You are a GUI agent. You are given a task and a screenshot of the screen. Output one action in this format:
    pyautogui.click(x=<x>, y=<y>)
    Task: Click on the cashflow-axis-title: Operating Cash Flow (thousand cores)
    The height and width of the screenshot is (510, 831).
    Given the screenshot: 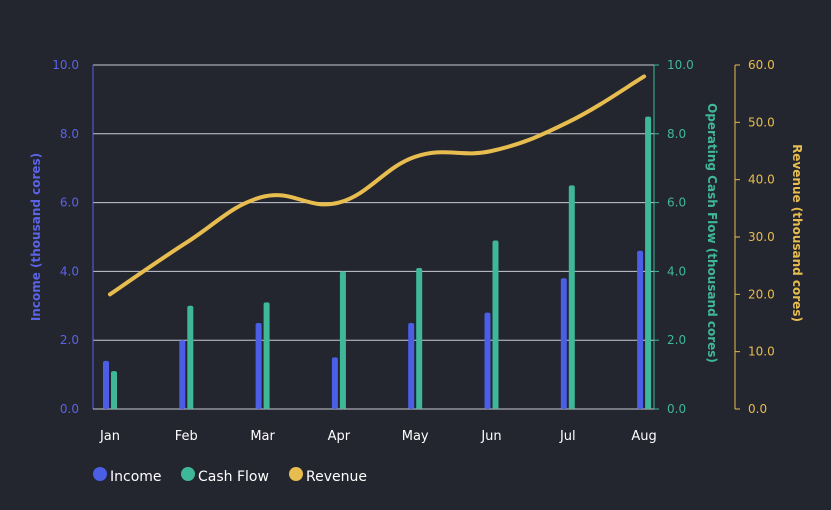 What is the action you would take?
    pyautogui.click(x=712, y=233)
    